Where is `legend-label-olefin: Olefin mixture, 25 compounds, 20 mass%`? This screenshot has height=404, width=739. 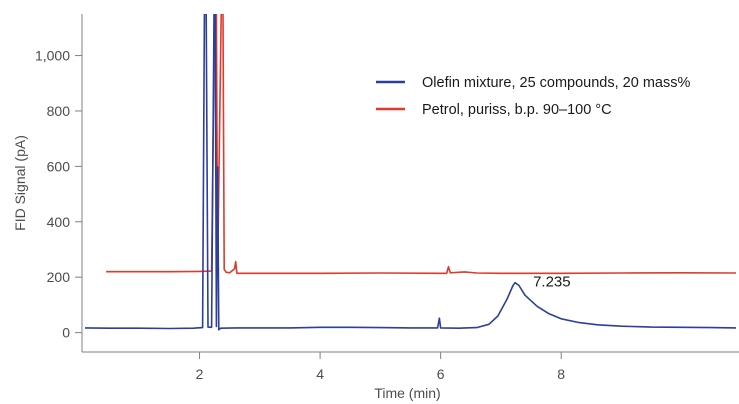
legend-label-olefin: Olefin mixture, 25 compounds, 20 mass% is located at coordinates (556, 83).